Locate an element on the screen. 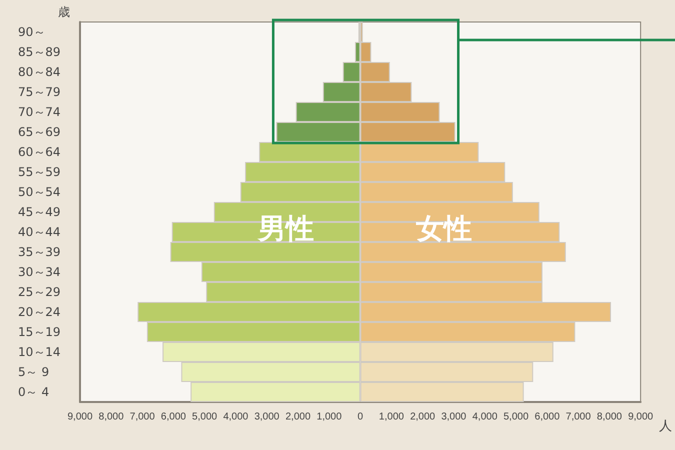  y-tick-label: 75～79 is located at coordinates (39, 92).